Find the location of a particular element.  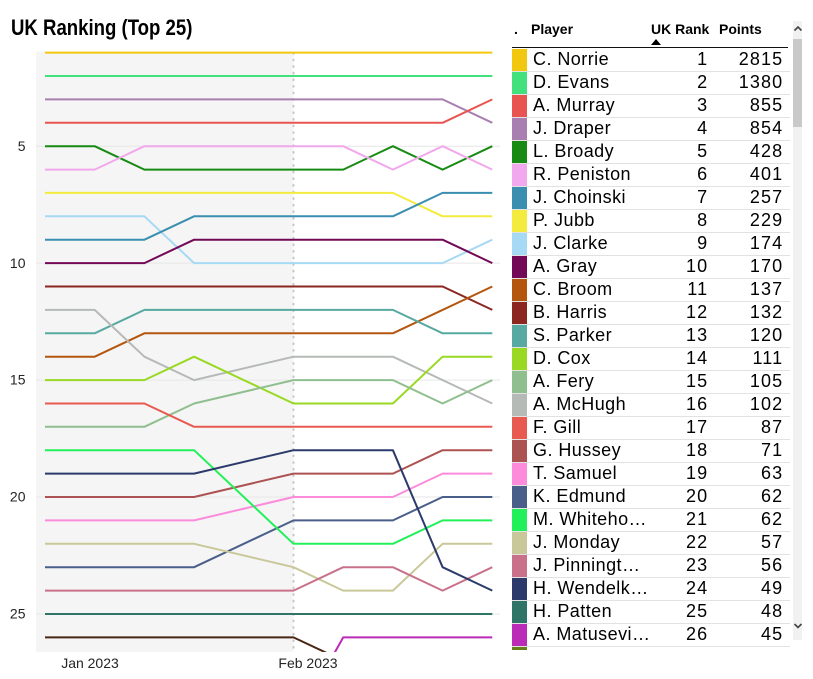

svg-text: 15 is located at coordinates (18, 380).